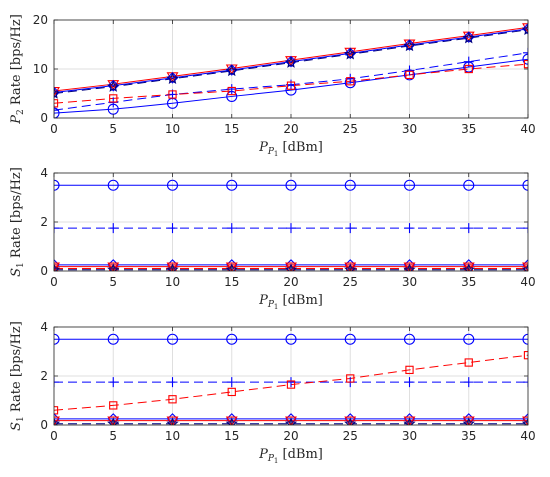 This screenshot has height=477, width=550. Describe the element at coordinates (44, 327) in the screenshot. I see `y-tick-label: 4` at that location.